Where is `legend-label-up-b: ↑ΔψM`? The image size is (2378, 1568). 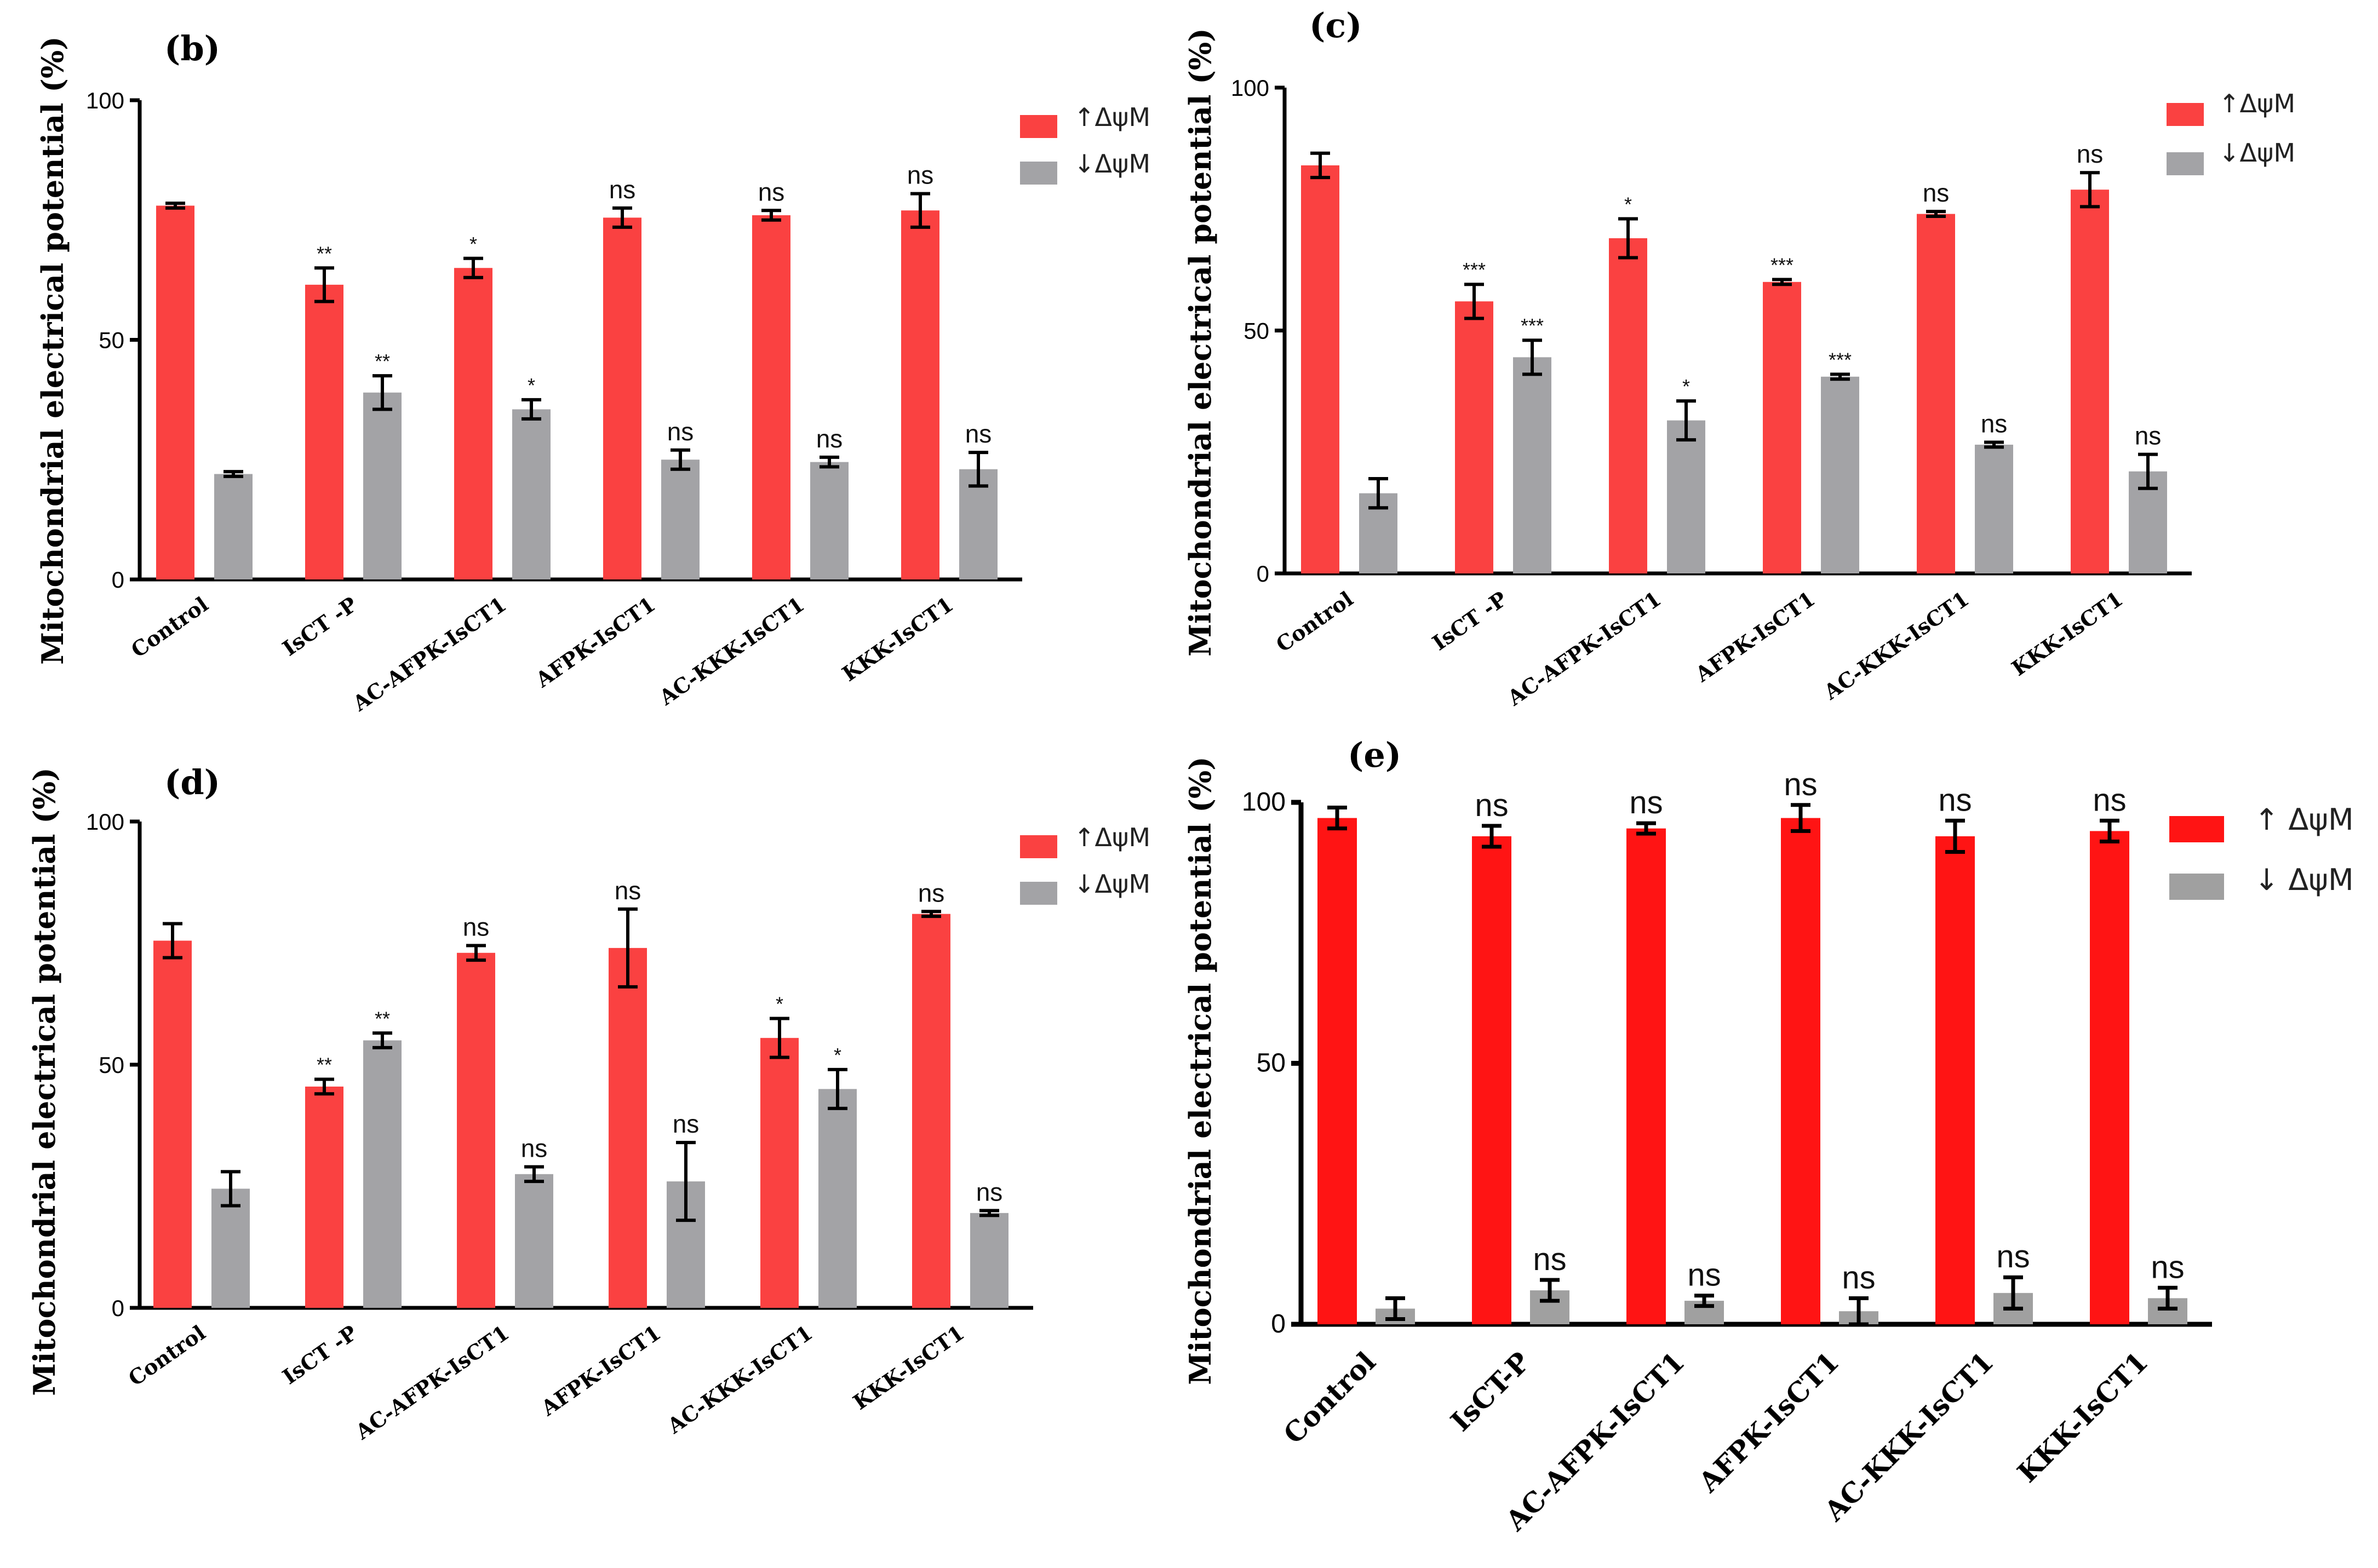
legend-label-up-b: ↑ΔψM is located at coordinates (1112, 117).